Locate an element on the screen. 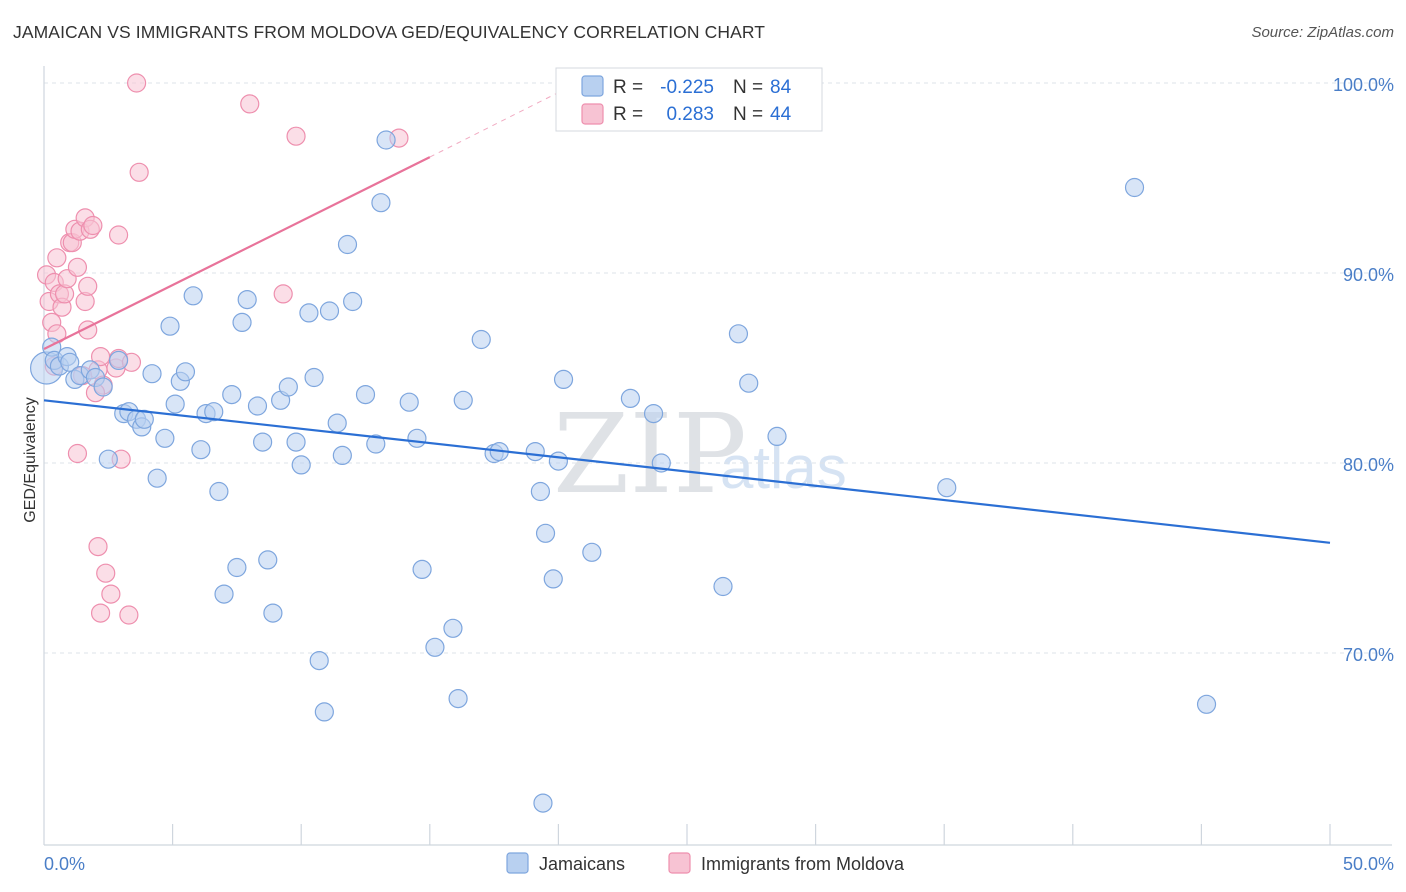 The width and height of the screenshot is (1406, 892). x-tick-label-1: 50.0% is located at coordinates (1368, 864).